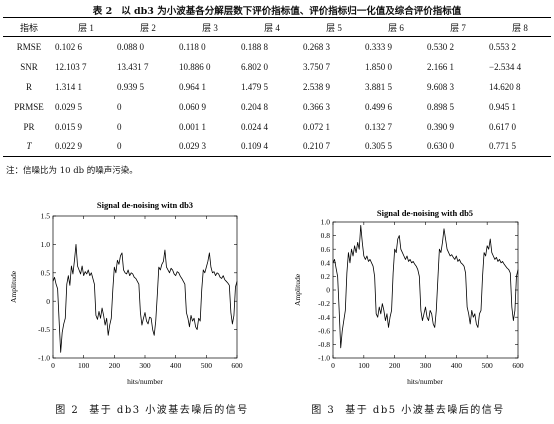 This screenshot has width=554, height=424. What do you see at coordinates (68, 46) in the screenshot?
I see `table-cell: 0.102 6` at bounding box center [68, 46].